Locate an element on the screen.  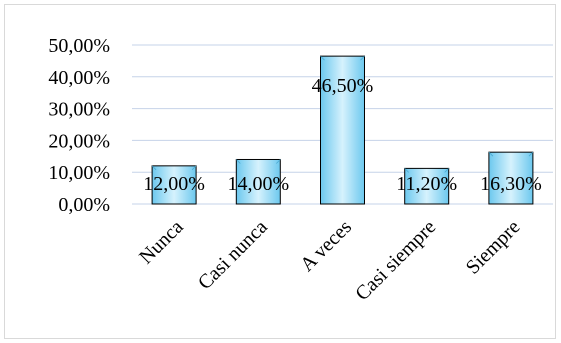
y-tick-label: 20,00% is located at coordinates (79, 141).